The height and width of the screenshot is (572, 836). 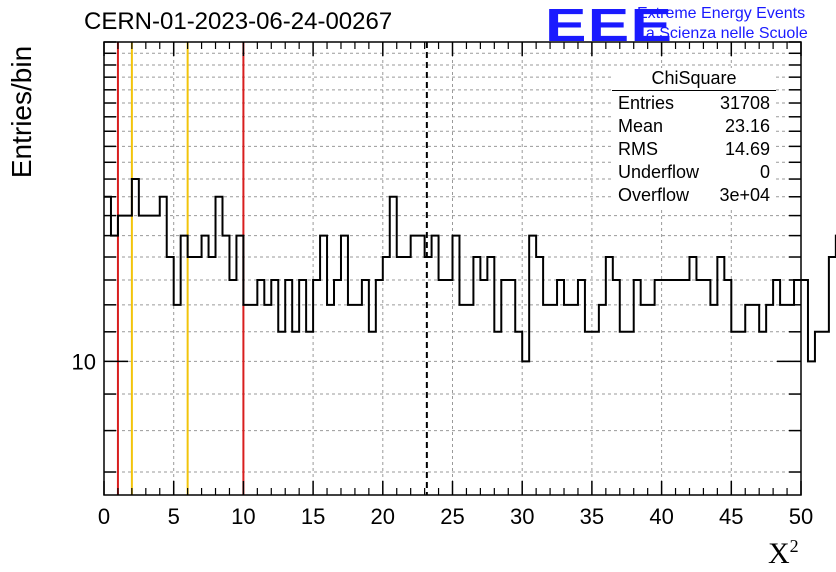 What do you see at coordinates (84, 361) in the screenshot?
I see `y-tick-label: 10` at bounding box center [84, 361].